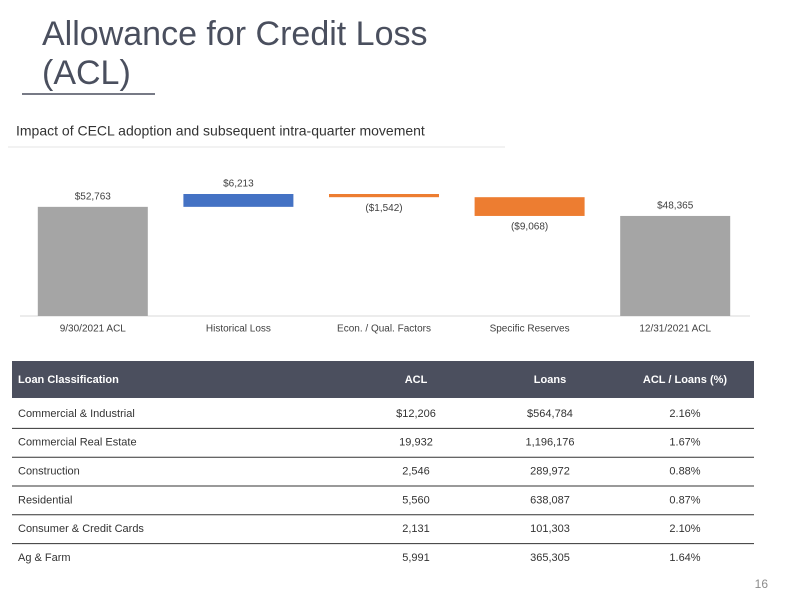 The width and height of the screenshot is (792, 612). I want to click on table-cell: 289,972, so click(550, 472).